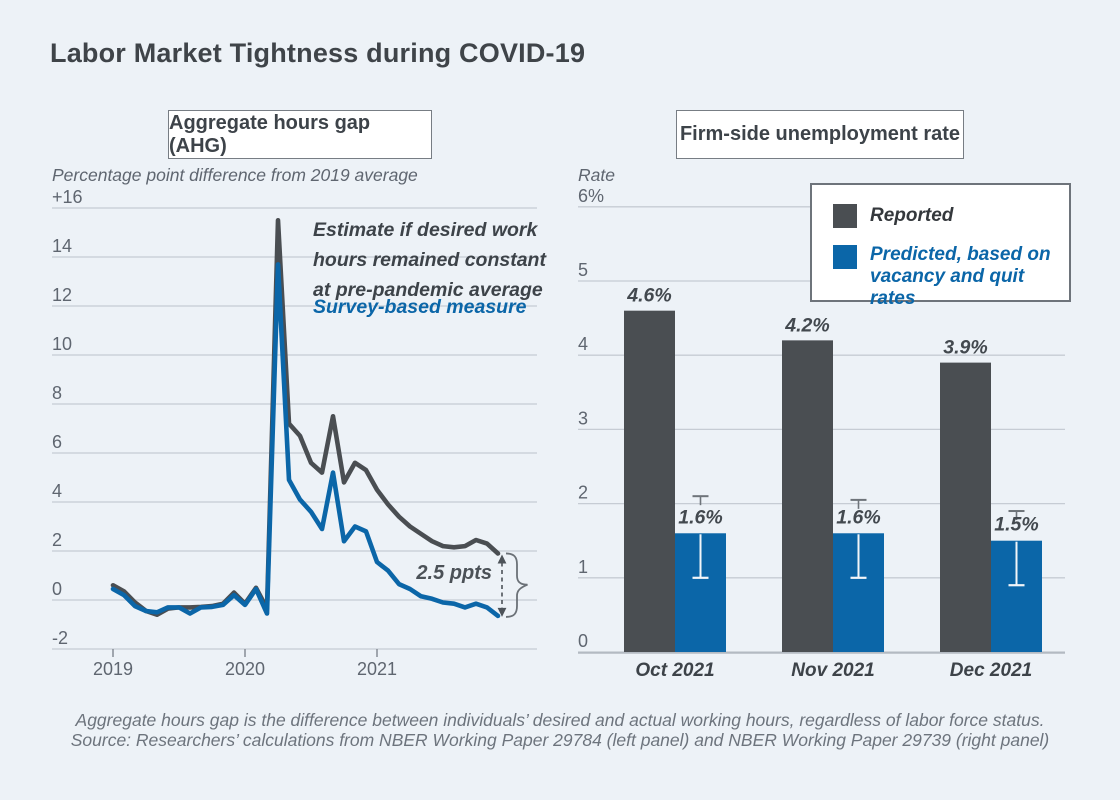 This screenshot has width=1120, height=800. I want to click on svg-text: 5, so click(583, 270).